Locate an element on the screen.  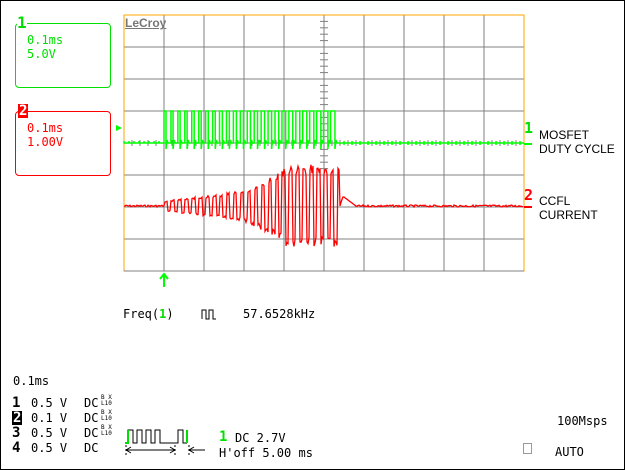
channel-setting-volts: 0.1 V is located at coordinates (49, 418).